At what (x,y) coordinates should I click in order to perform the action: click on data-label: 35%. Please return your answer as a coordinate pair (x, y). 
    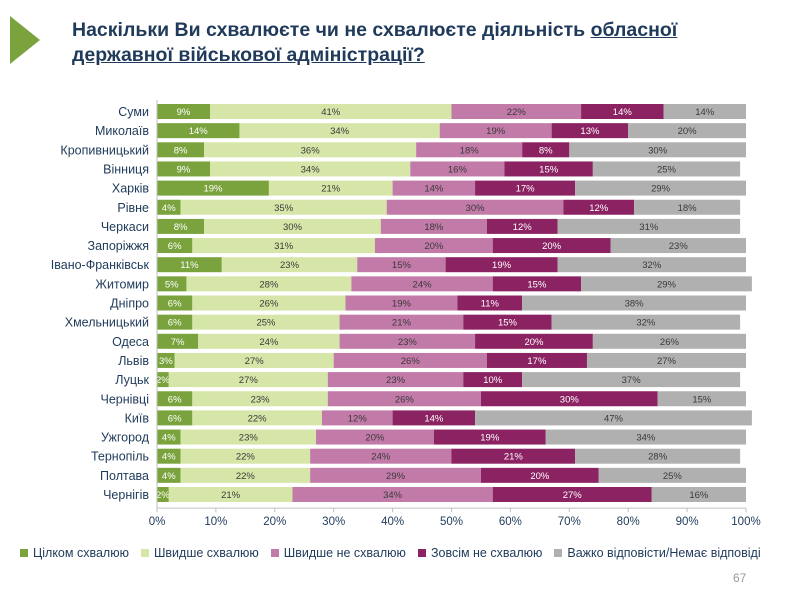
    Looking at the image, I should click on (284, 208).